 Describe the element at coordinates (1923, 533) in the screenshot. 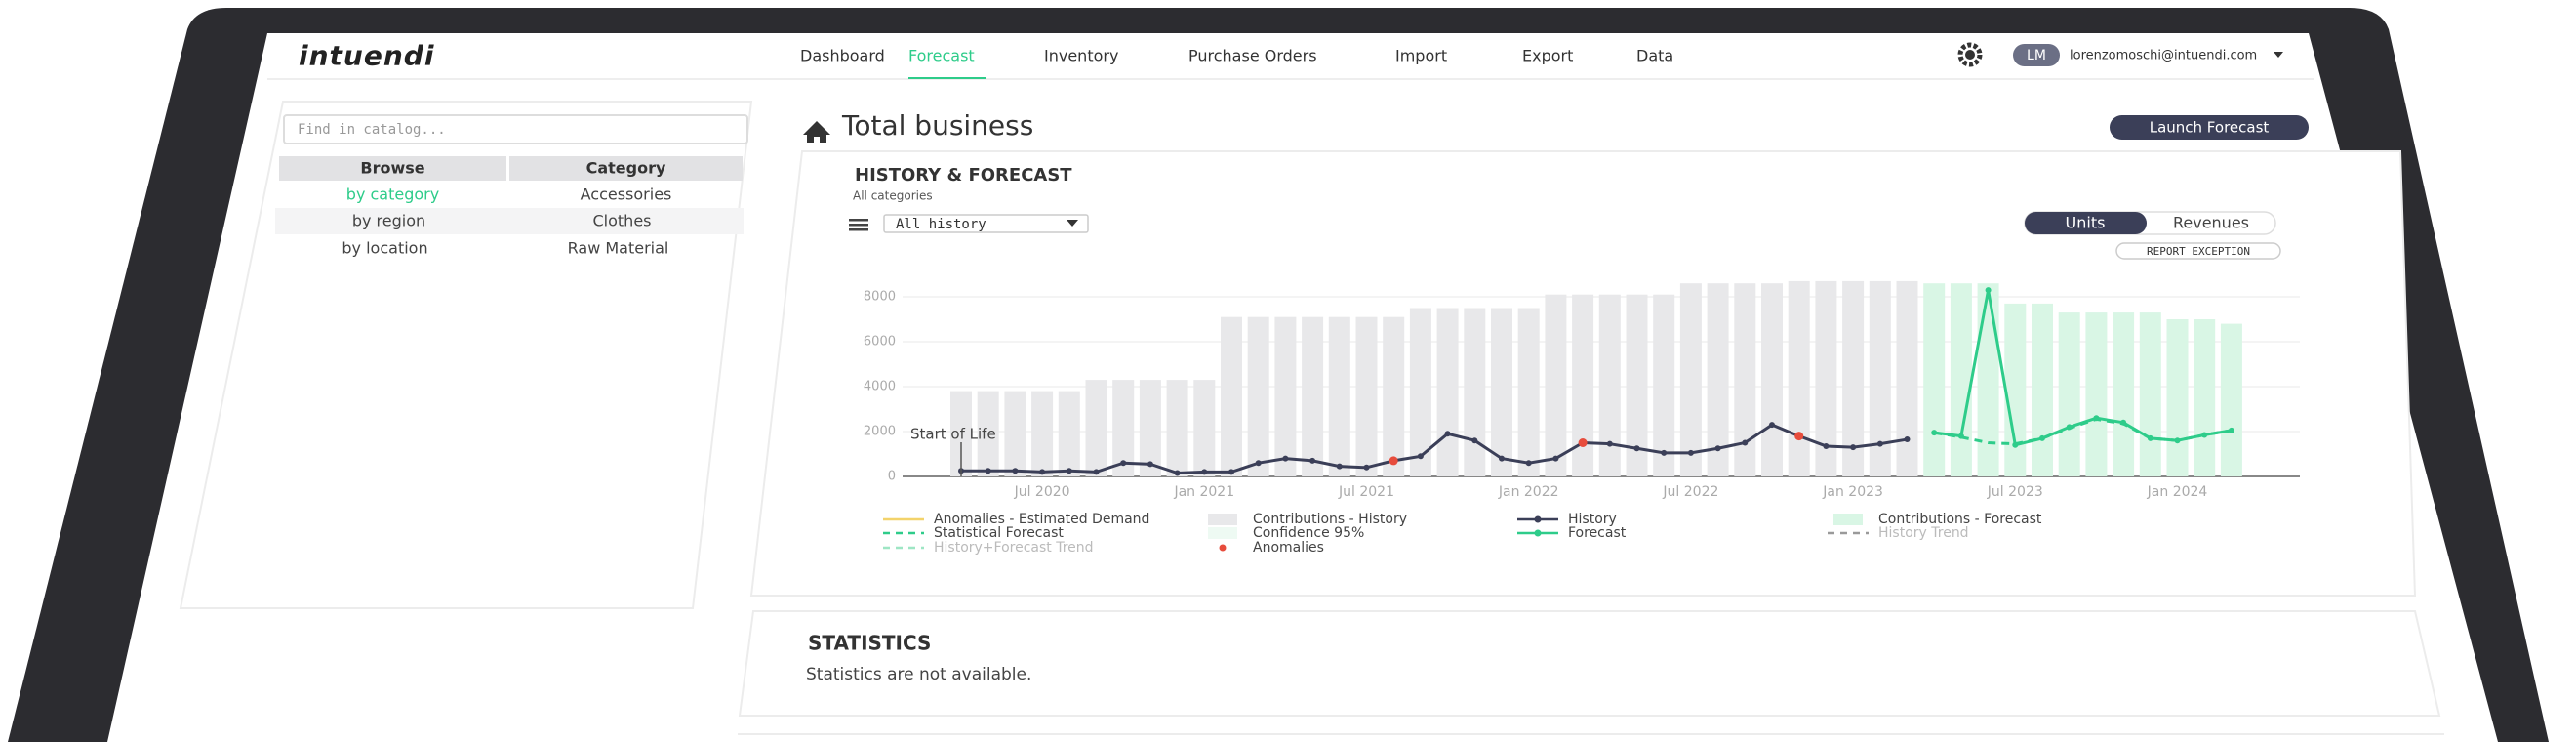

I see `legend-label: History Trend` at that location.